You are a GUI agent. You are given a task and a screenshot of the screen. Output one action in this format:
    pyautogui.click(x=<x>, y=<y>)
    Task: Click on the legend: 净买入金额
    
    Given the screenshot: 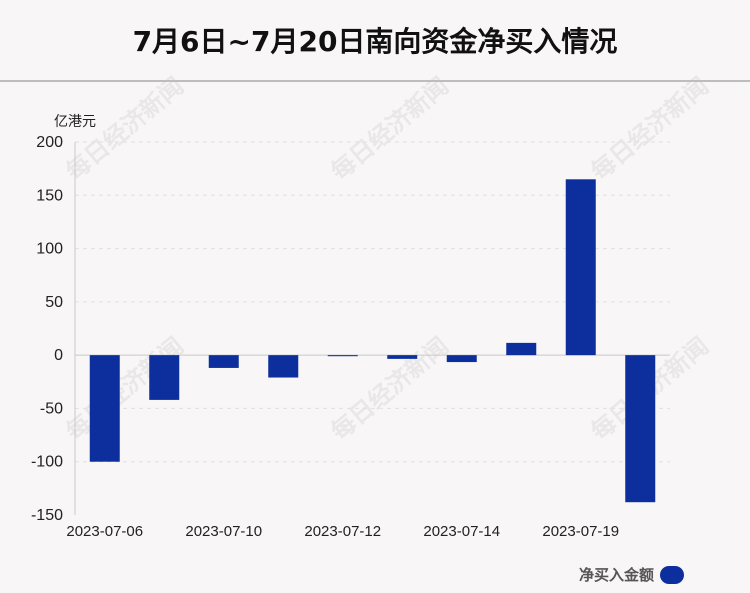 What is the action you would take?
    pyautogui.click(x=631, y=574)
    